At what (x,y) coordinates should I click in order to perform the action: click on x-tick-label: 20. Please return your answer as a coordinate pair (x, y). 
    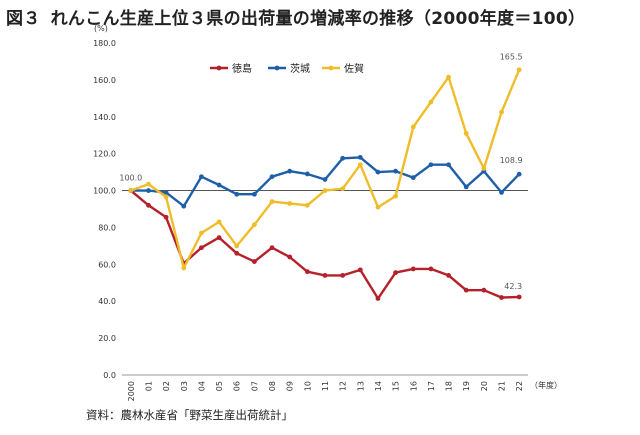
    Looking at the image, I should click on (484, 386).